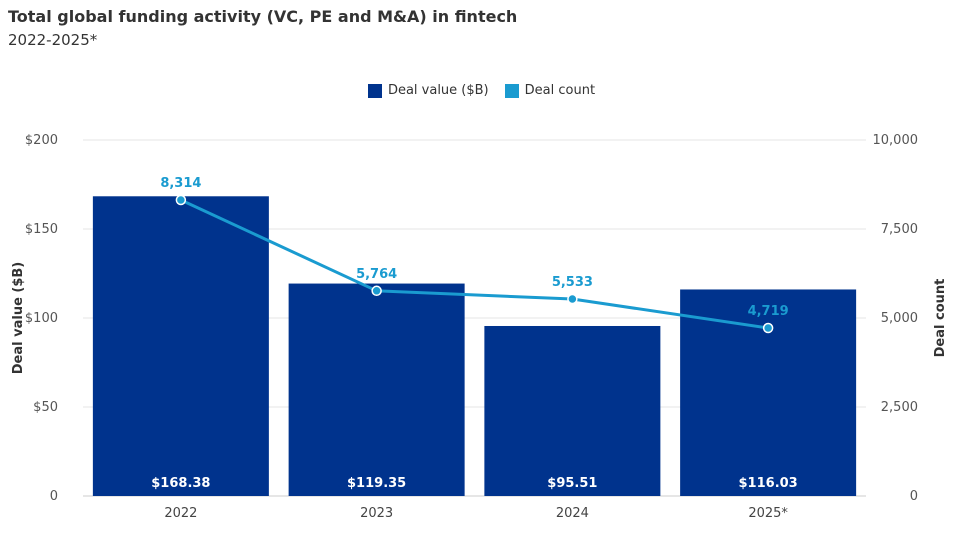 This screenshot has height=537, width=963. I want to click on y2-tick-label: 5,000, so click(899, 318).